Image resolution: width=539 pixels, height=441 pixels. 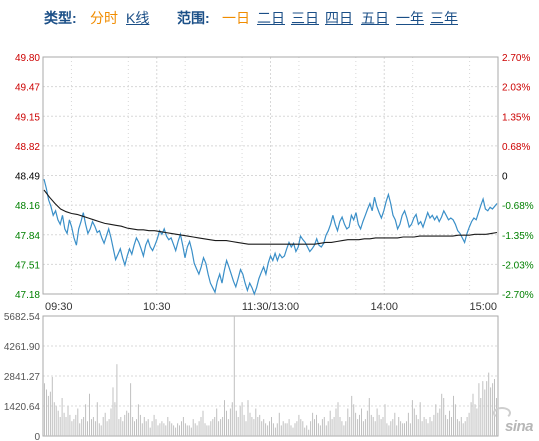 What do you see at coordinates (518, 265) in the screenshot?
I see `percent-tick-label: -2.03%` at bounding box center [518, 265].